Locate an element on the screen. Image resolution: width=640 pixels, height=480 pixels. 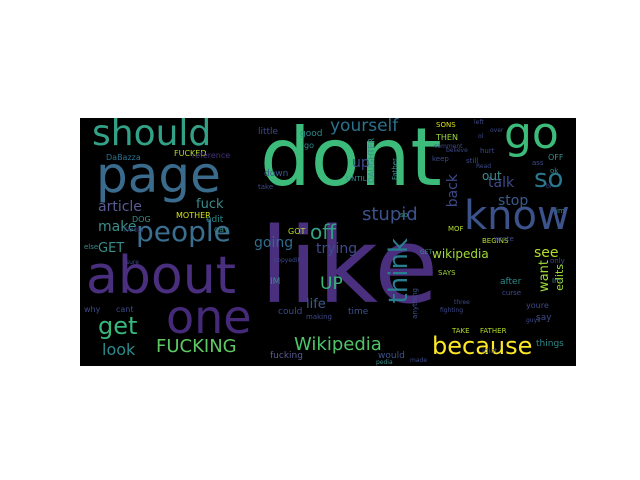
word: why is located at coordinates (92, 309).